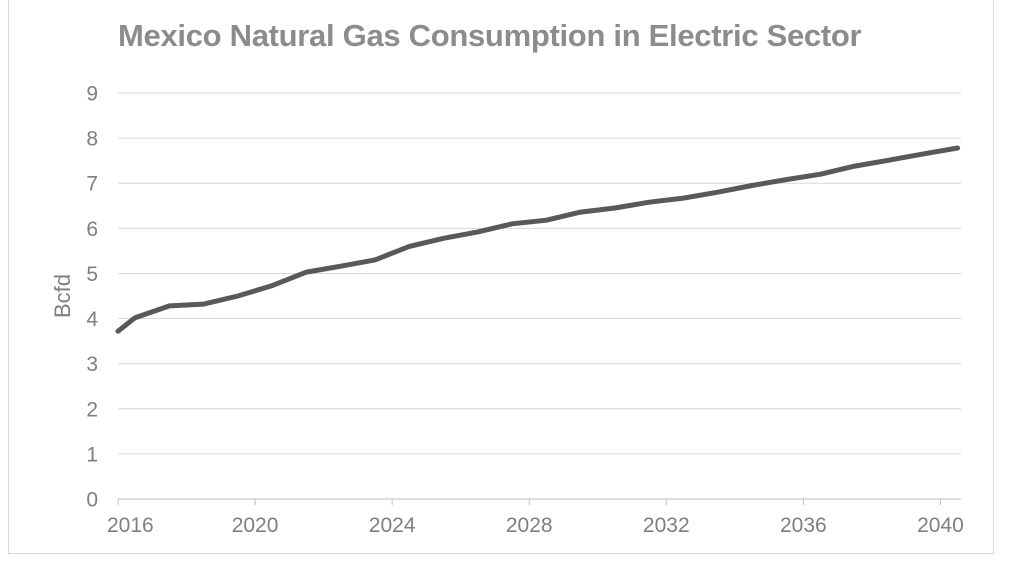 The image size is (1018, 564). Describe the element at coordinates (92, 139) in the screenshot. I see `y-tick-label: 8` at that location.